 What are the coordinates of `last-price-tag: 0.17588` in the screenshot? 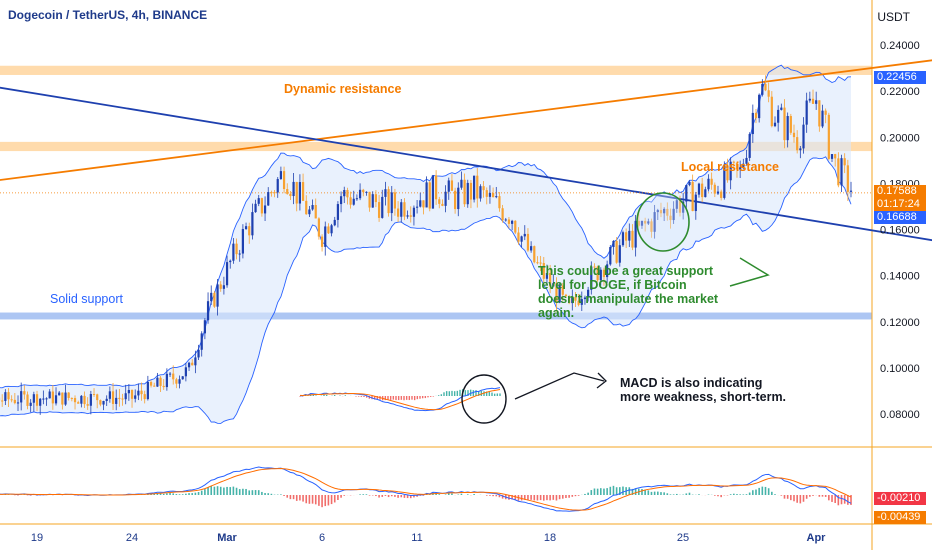 It's located at (900, 191).